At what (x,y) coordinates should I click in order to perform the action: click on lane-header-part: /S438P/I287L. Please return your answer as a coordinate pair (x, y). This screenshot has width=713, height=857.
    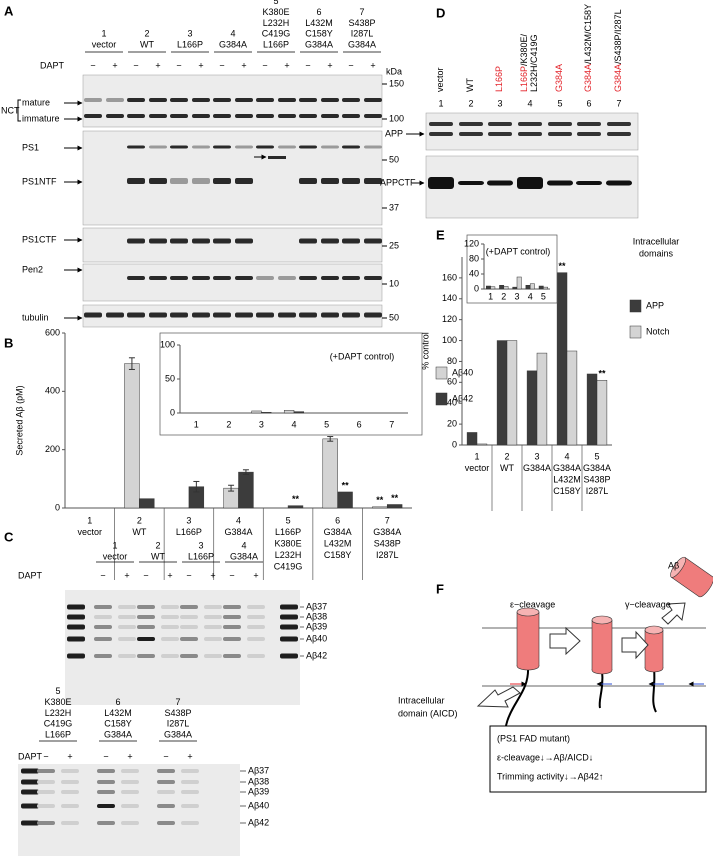
    Looking at the image, I should click on (618, 36).